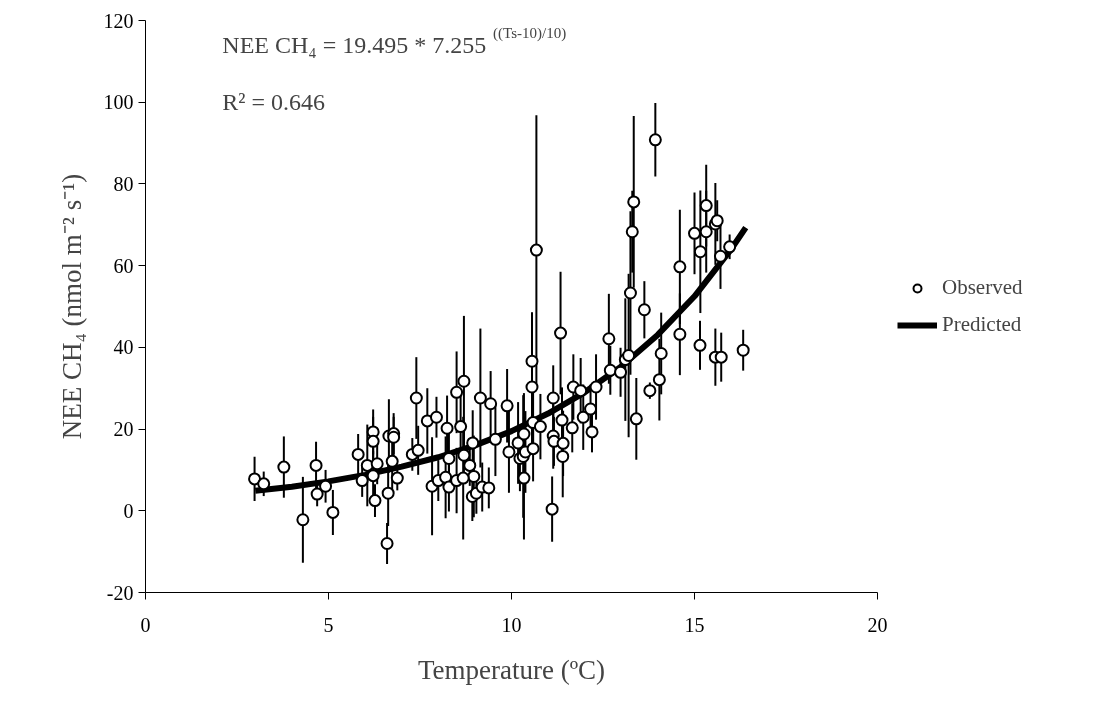 This screenshot has width=1098, height=717. I want to click on y-axis-title: NEE CH₄ (nmol m⁻² s⁻¹), so click(71, 306).